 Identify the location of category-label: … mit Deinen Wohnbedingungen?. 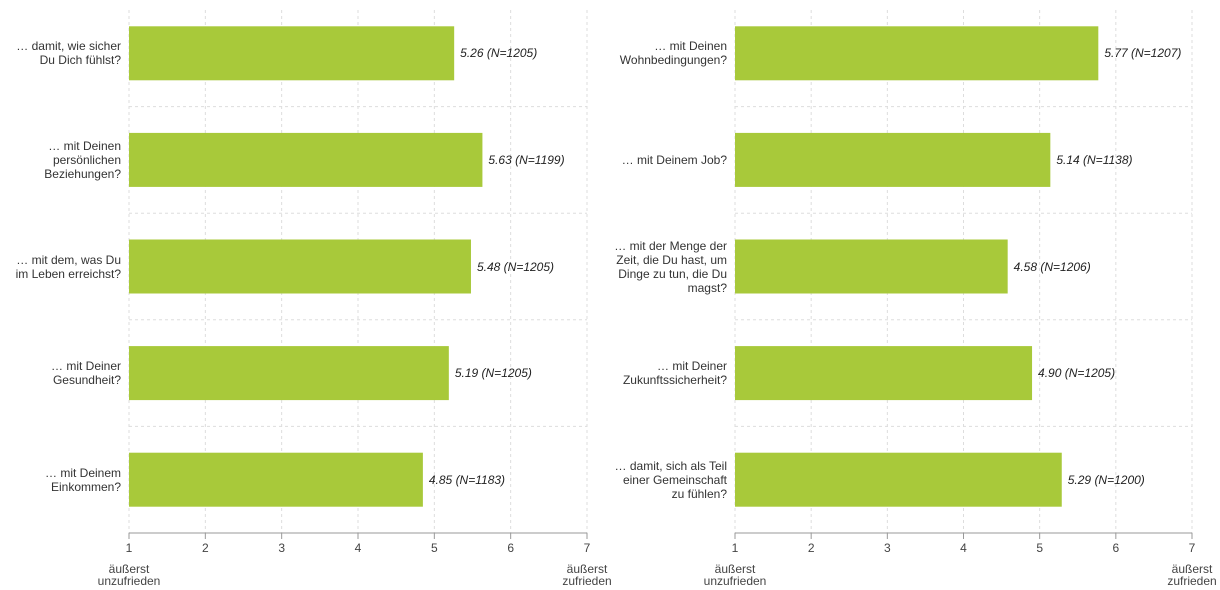
(673, 53).